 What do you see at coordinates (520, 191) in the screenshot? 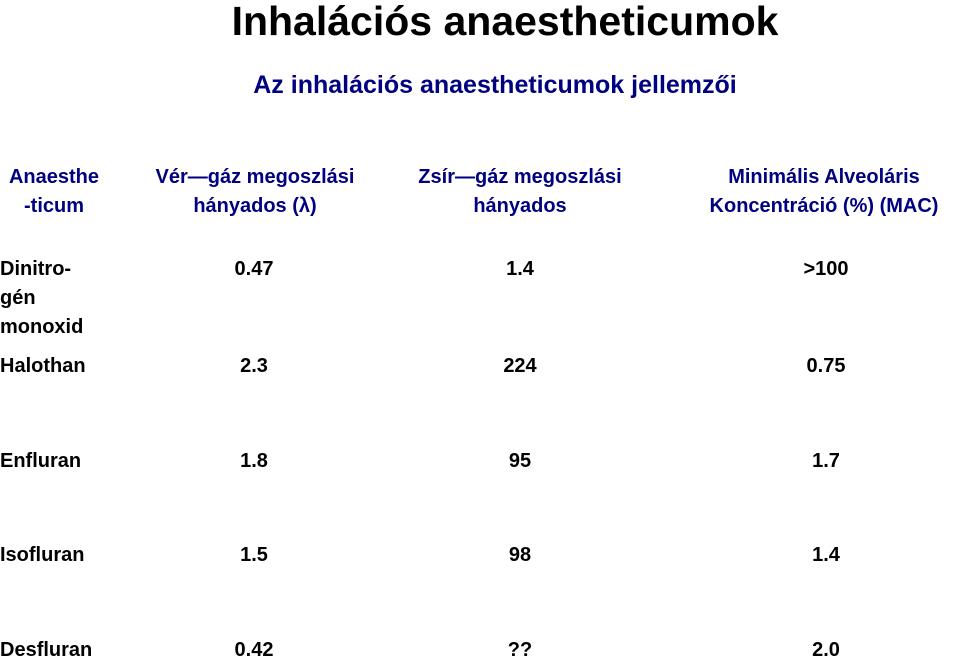
I see `column-header-fat-gas: Zsír—gáz megoszlási hányados` at bounding box center [520, 191].